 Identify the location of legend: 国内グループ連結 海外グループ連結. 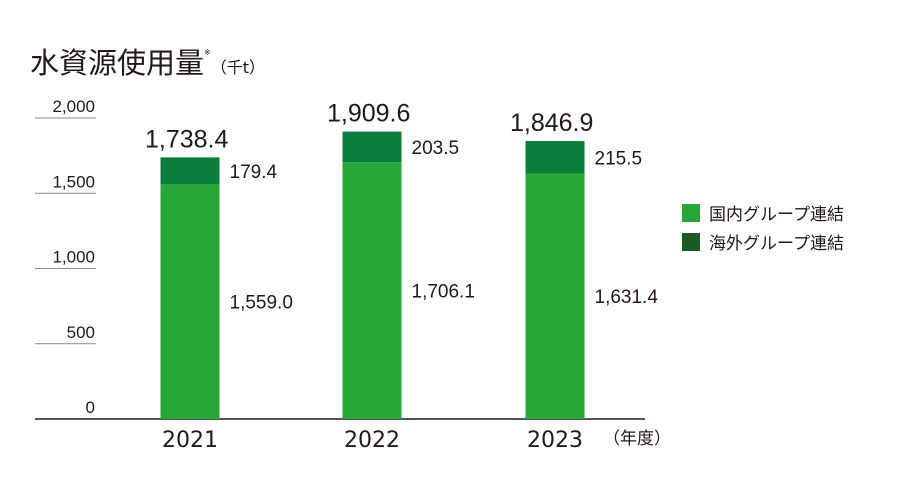
(763, 227).